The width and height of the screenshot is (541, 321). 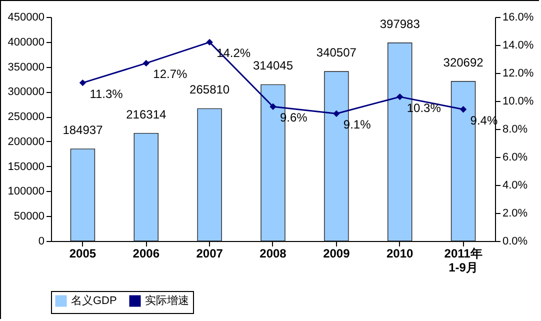 I want to click on x-tick-label: 2008, so click(x=273, y=253).